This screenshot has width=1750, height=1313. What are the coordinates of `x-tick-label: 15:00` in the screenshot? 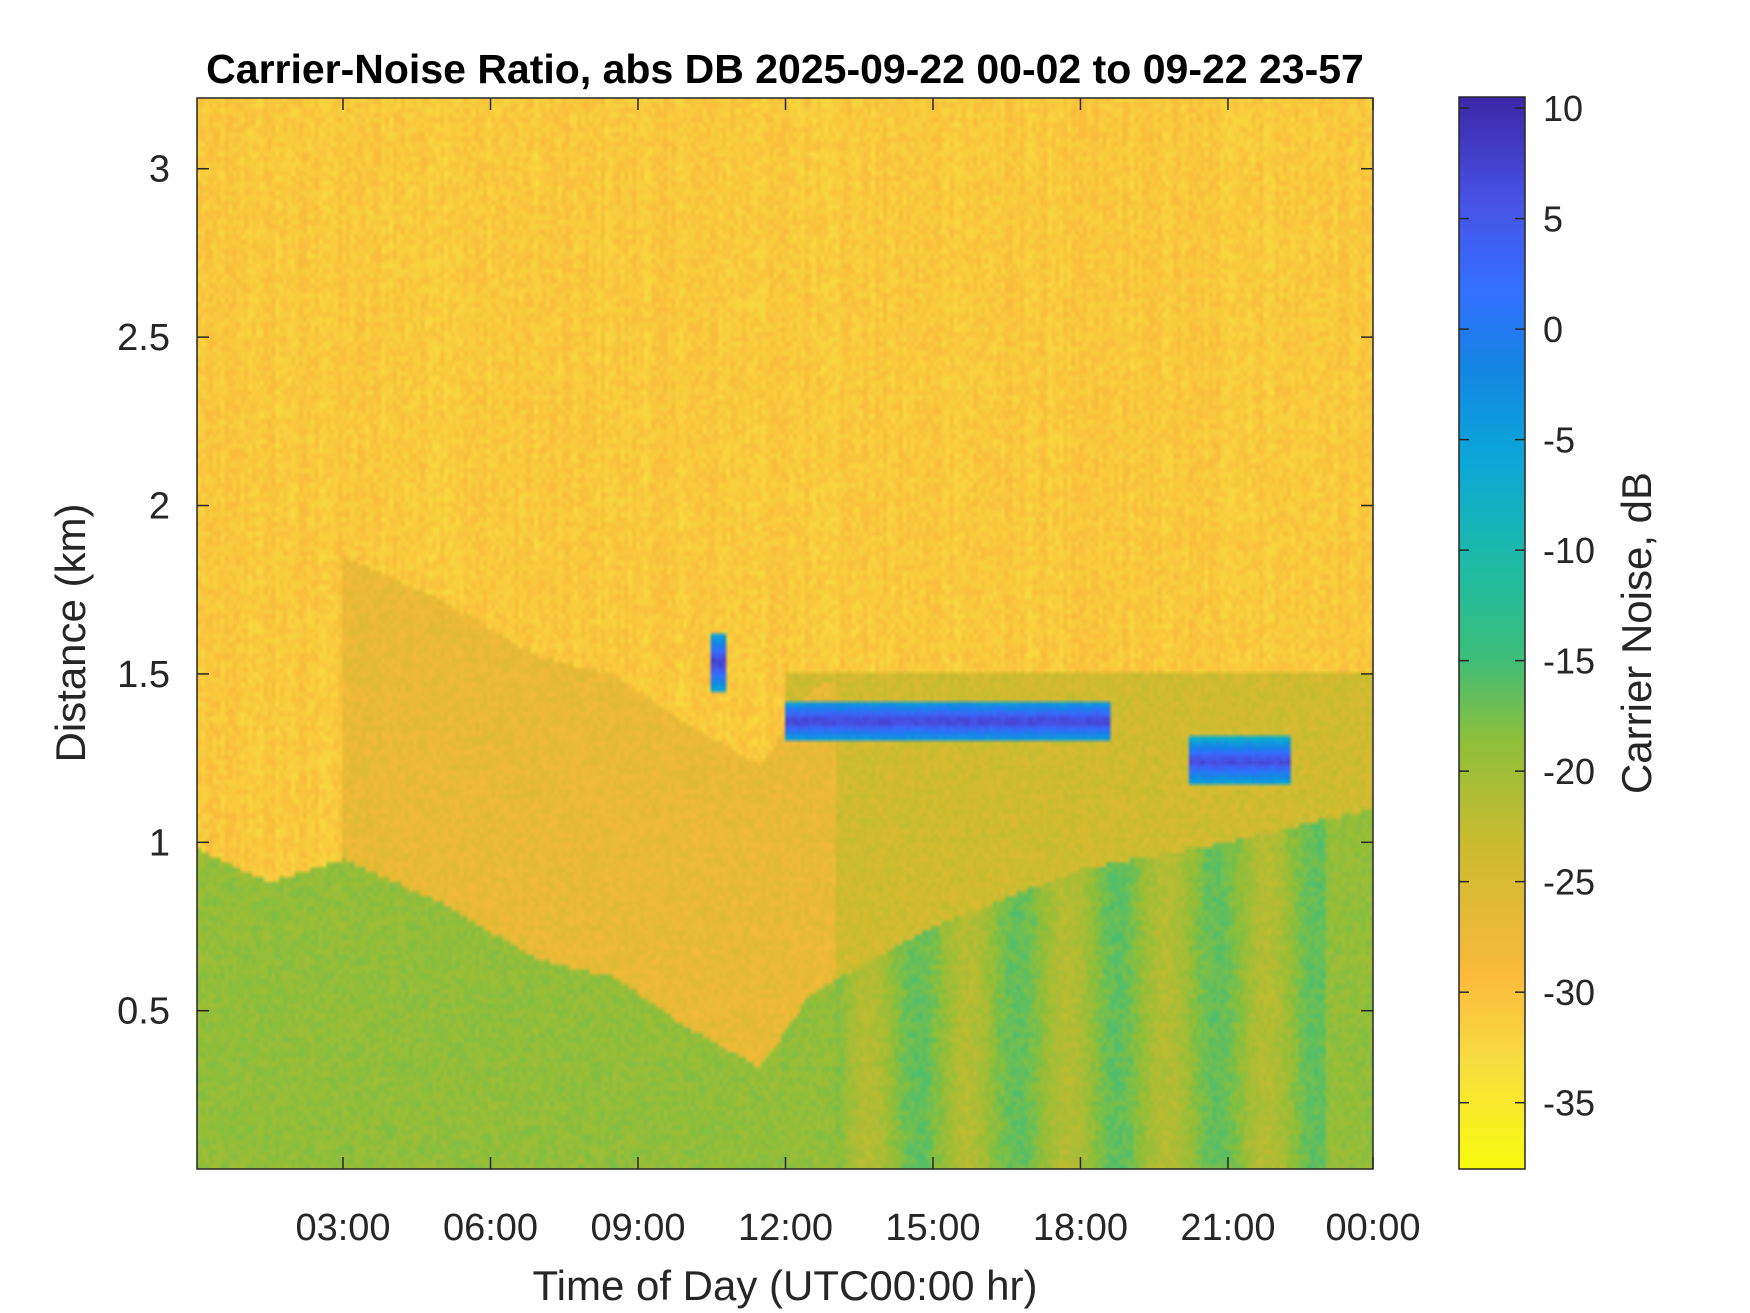 It's located at (932, 1228).